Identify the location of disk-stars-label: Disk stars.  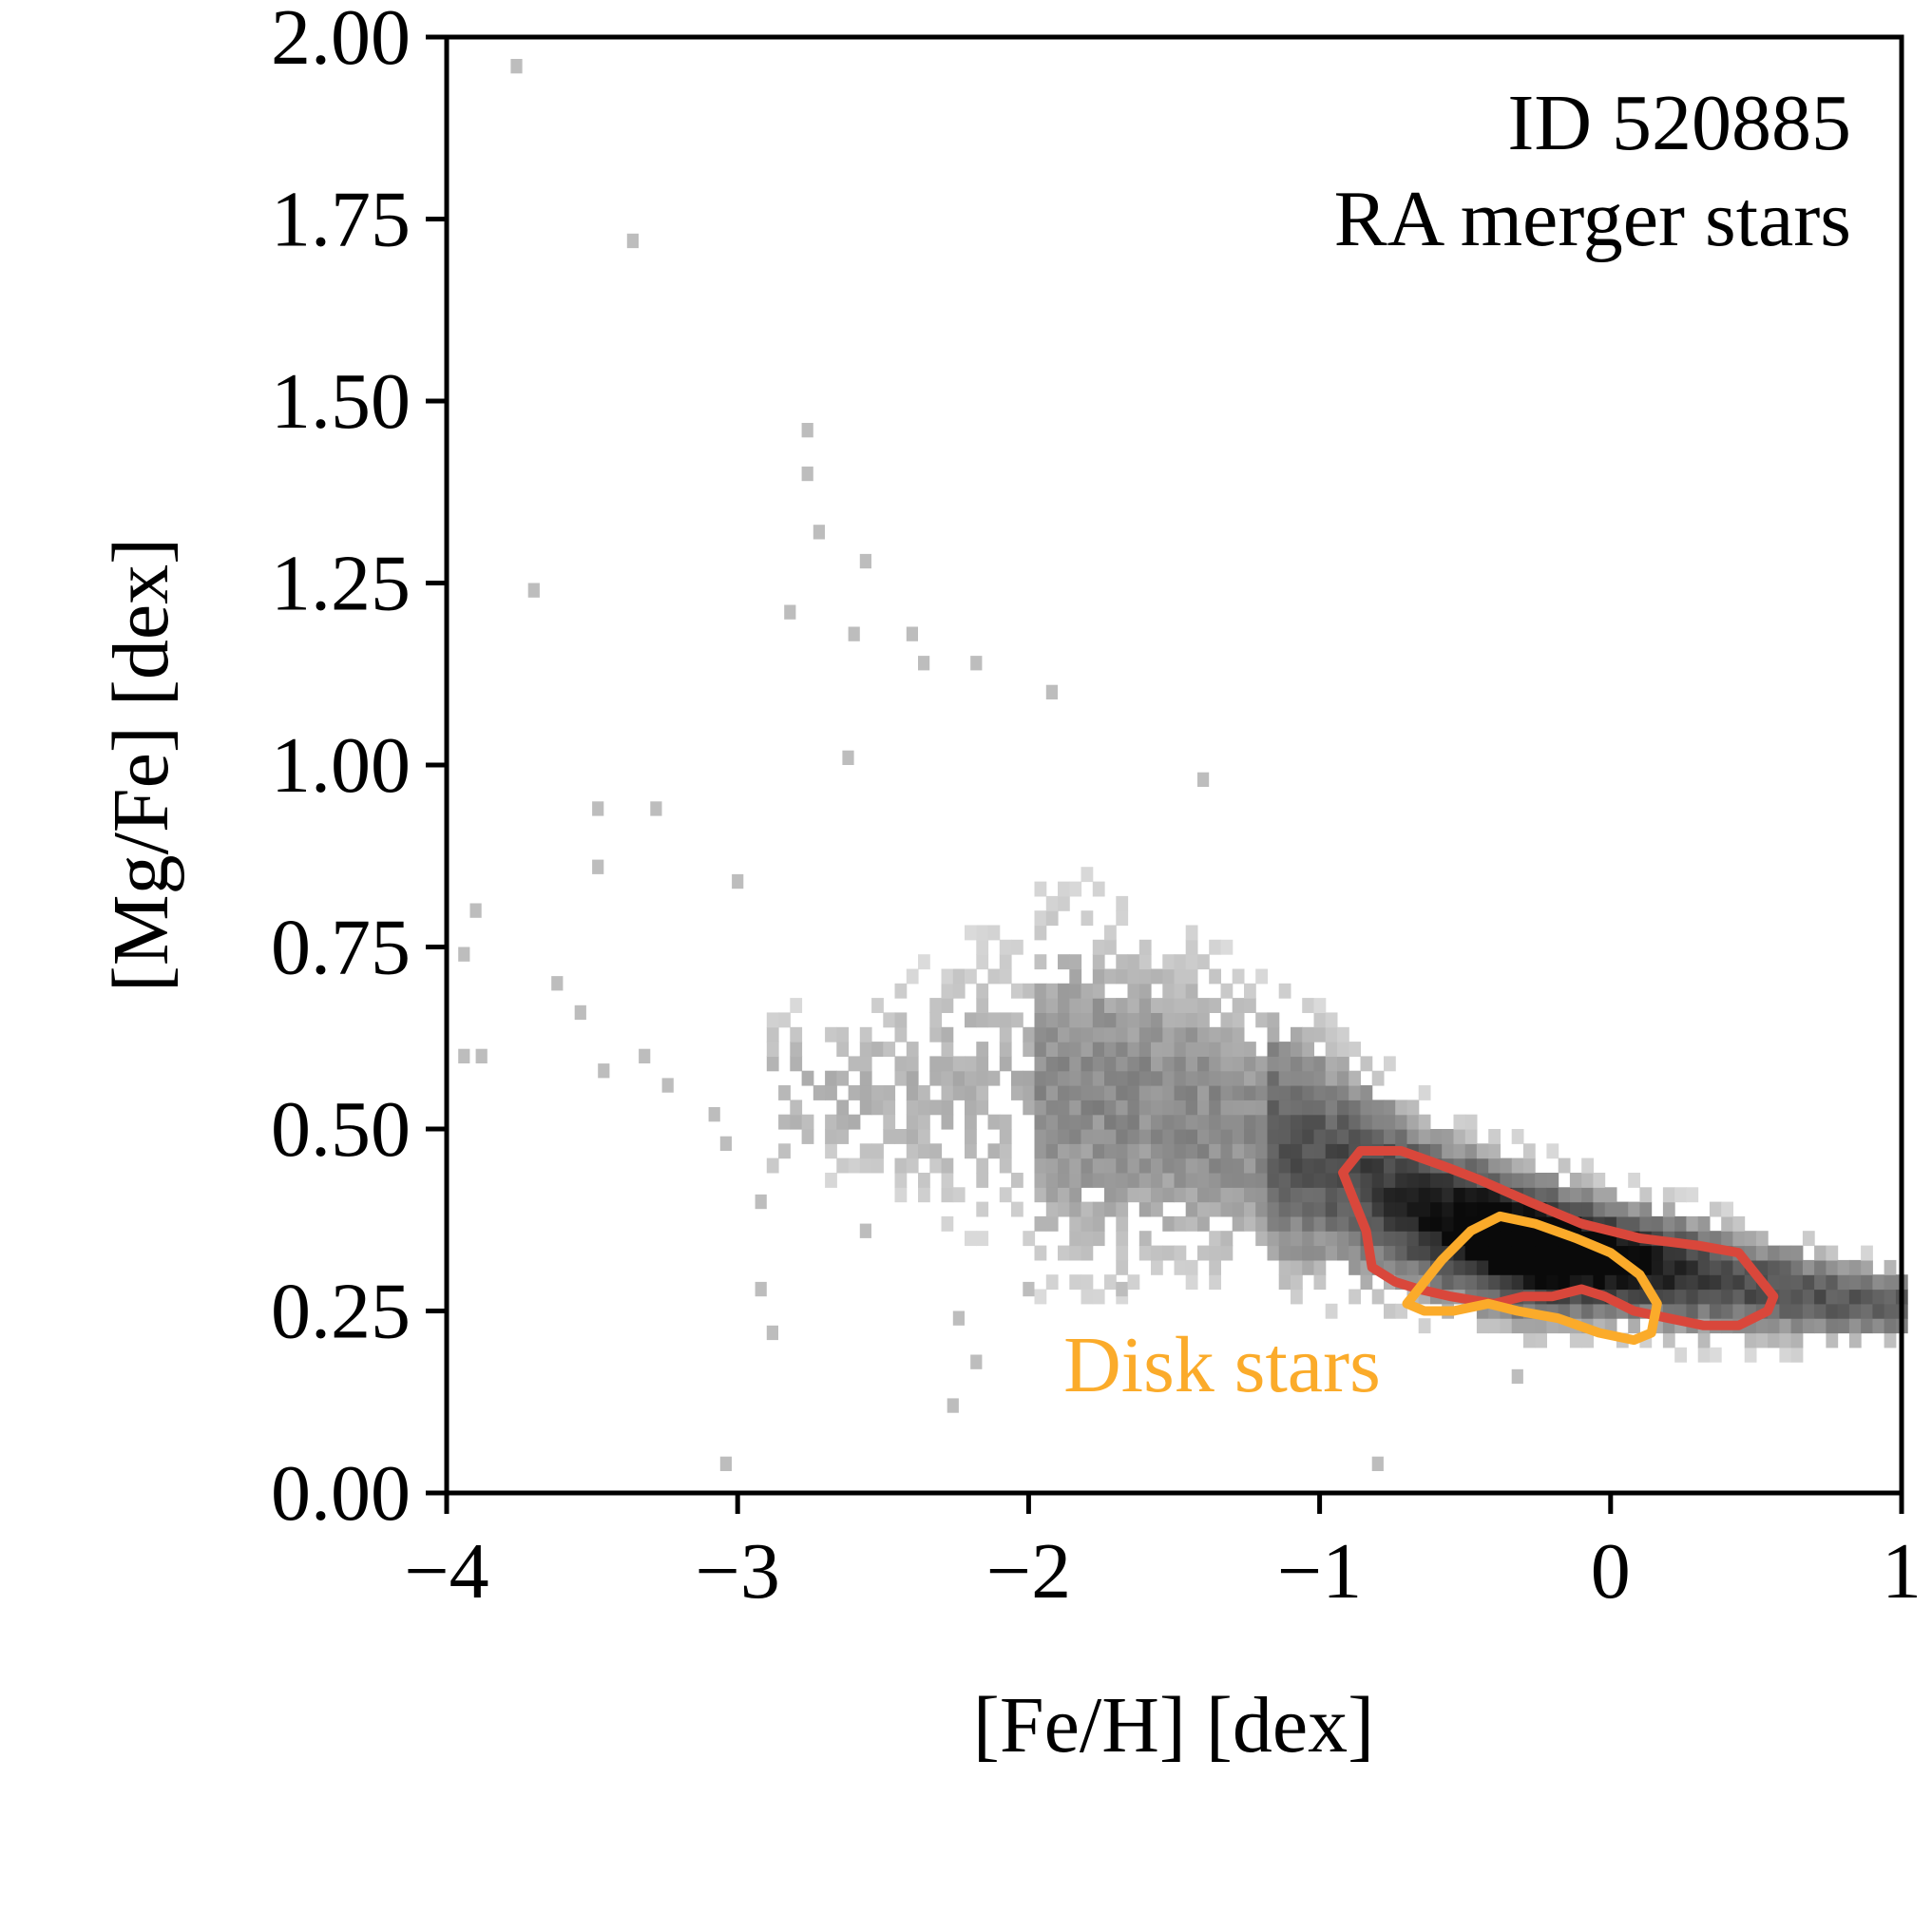
(1222, 1365).